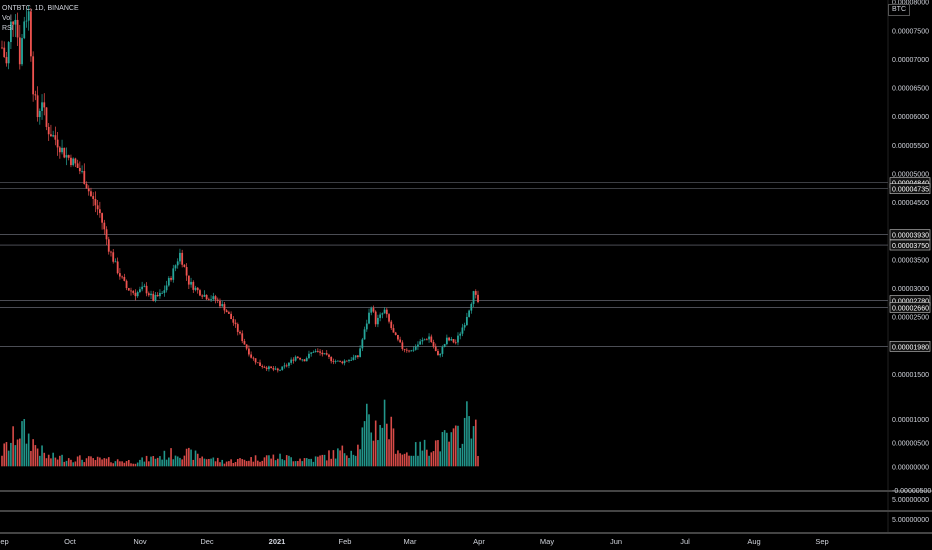 Image resolution: width=932 pixels, height=550 pixels. What do you see at coordinates (910, 308) in the screenshot?
I see `level-label: 0.00002660` at bounding box center [910, 308].